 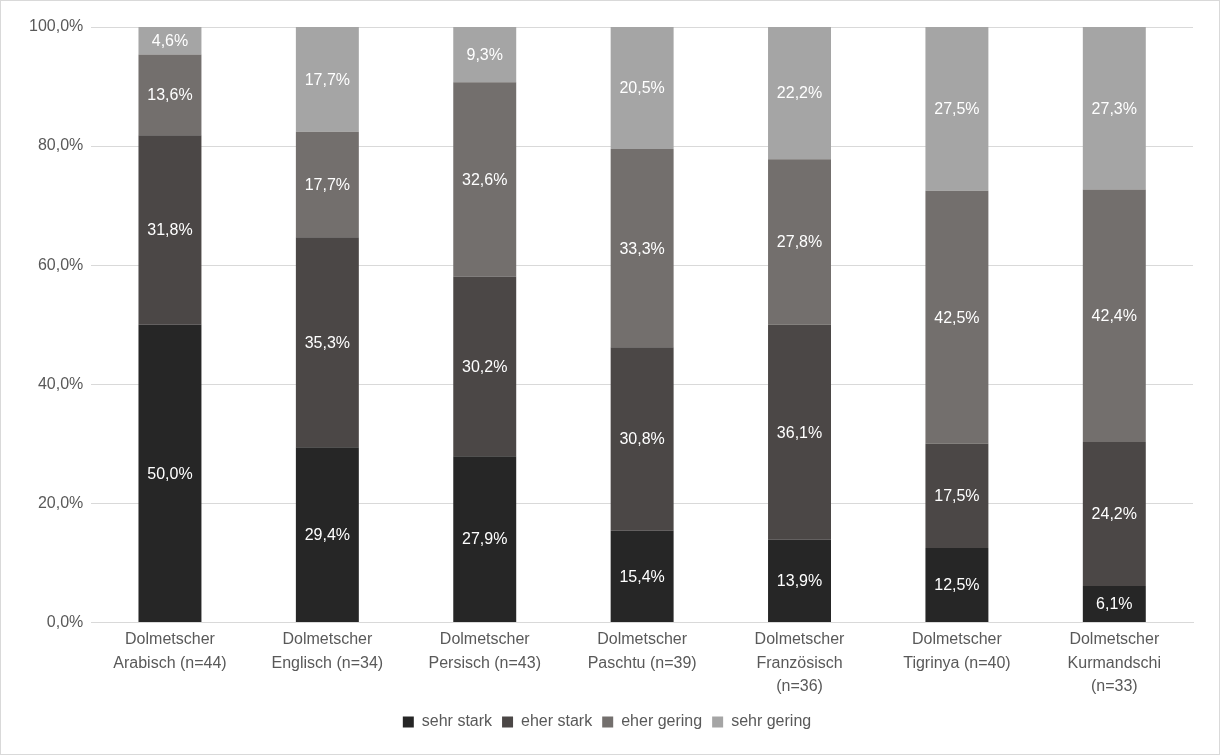 I want to click on x-tick-label: Dolmetscher Persisch (n=43), so click(x=484, y=650).